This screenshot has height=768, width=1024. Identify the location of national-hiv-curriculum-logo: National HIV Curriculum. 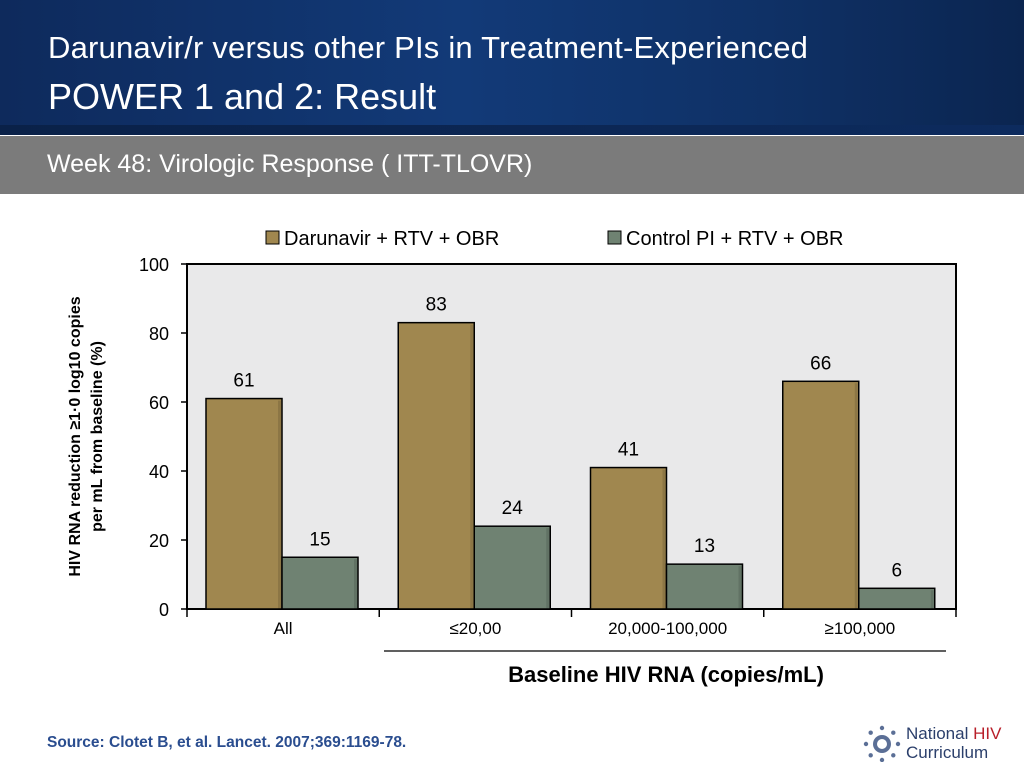
(942, 744).